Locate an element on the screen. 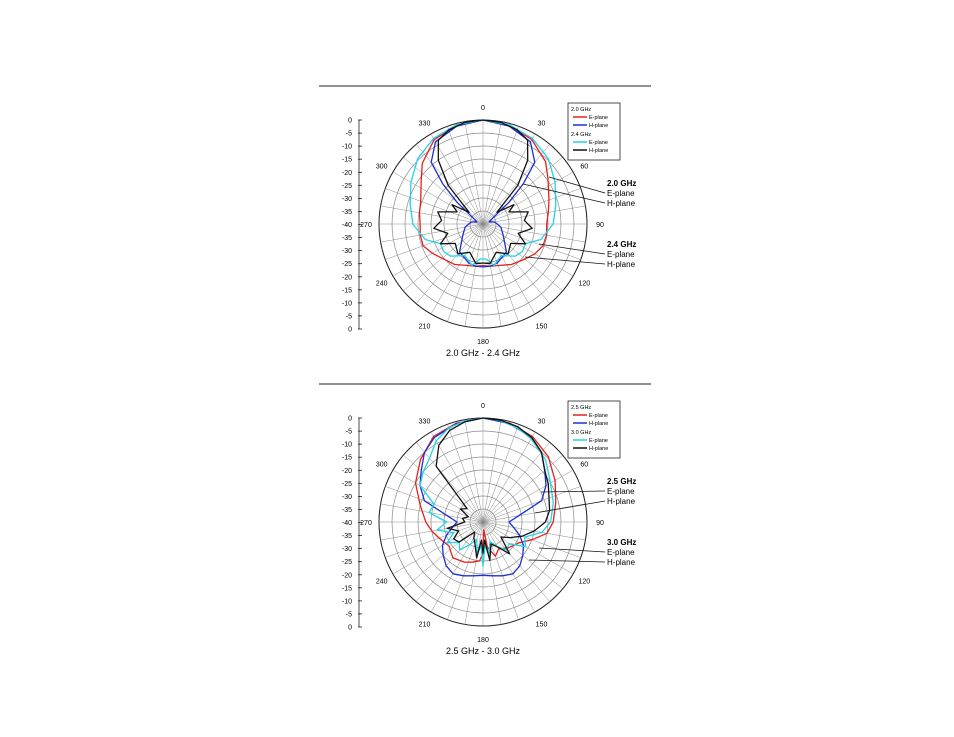 The width and height of the screenshot is (954, 737). angle-tick-label: 270 is located at coordinates (366, 523).